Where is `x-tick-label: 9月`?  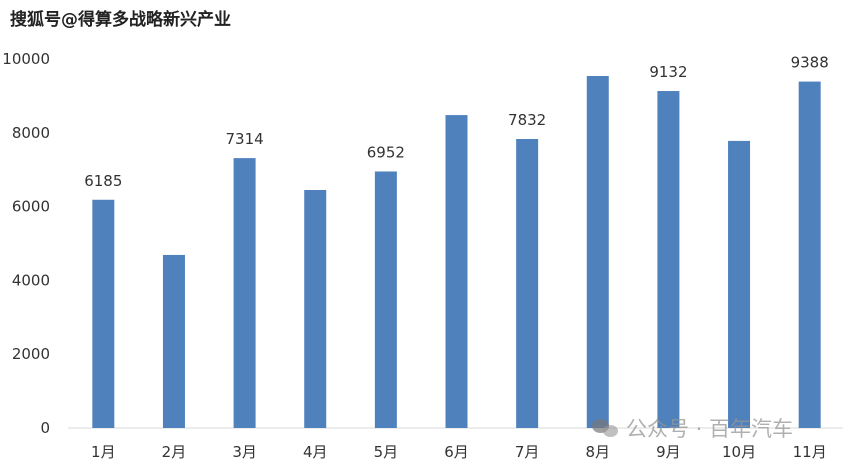
x-tick-label: 9月 is located at coordinates (668, 452).